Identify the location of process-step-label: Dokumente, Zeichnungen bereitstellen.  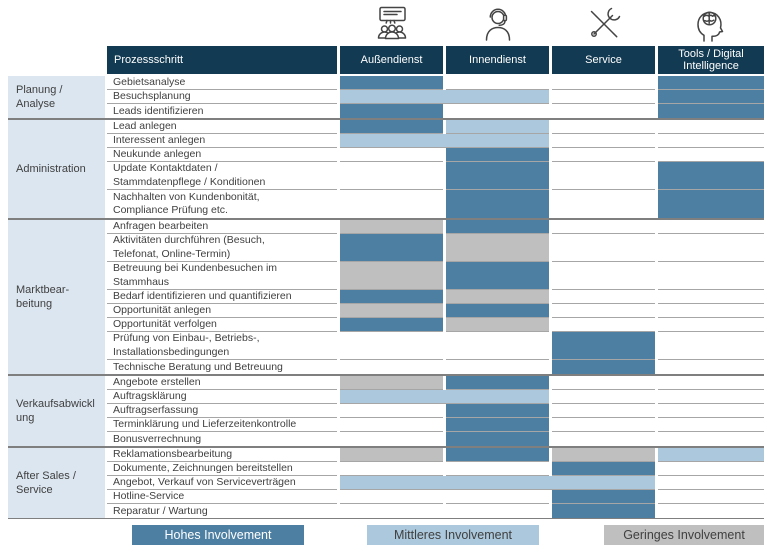
(222, 469).